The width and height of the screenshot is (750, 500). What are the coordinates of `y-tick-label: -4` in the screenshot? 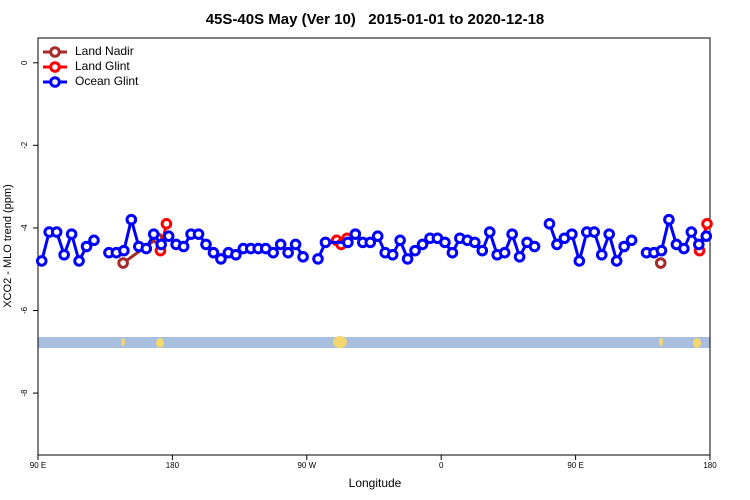 It's located at (24, 228).